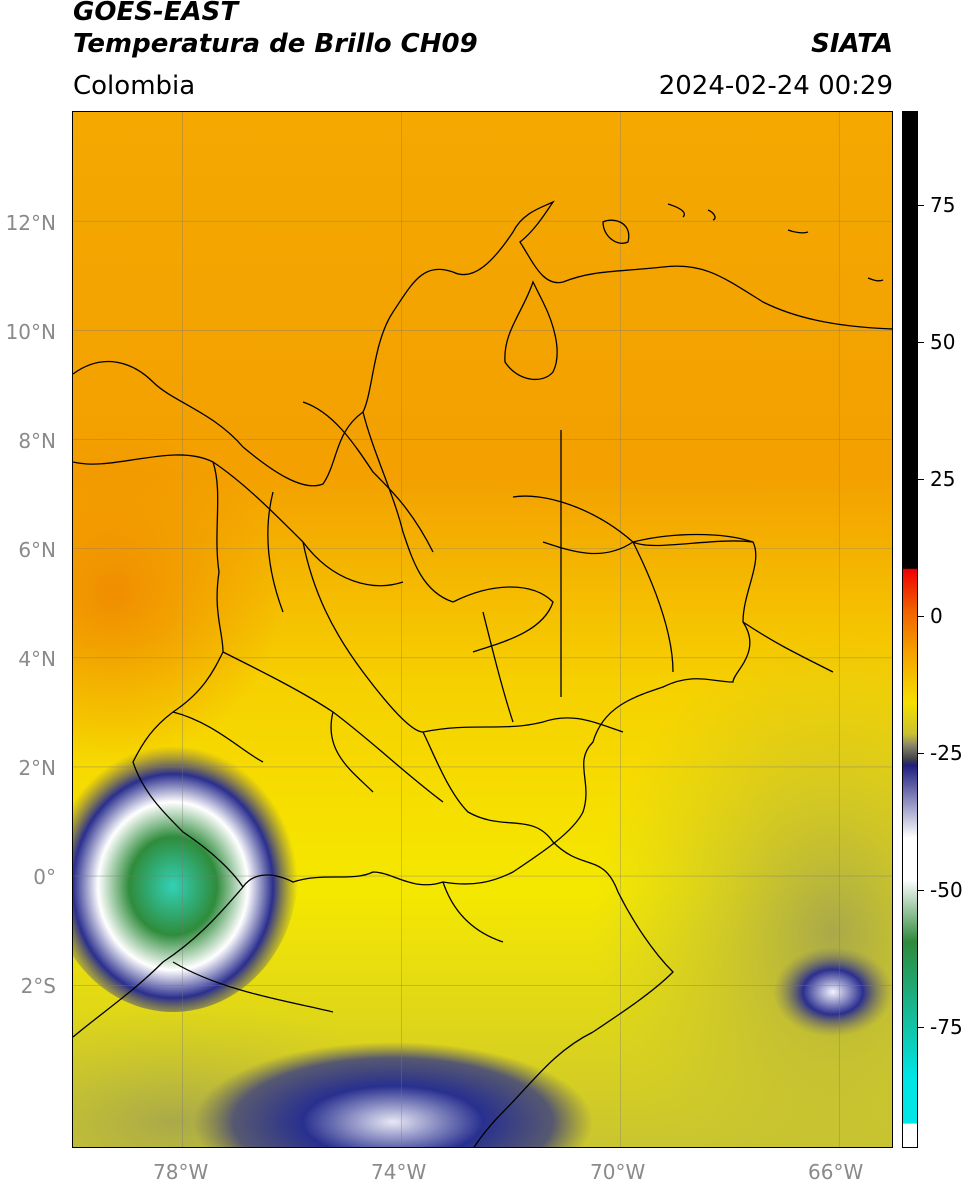  I want to click on colorbar-label-neg75: -75, so click(946, 1027).